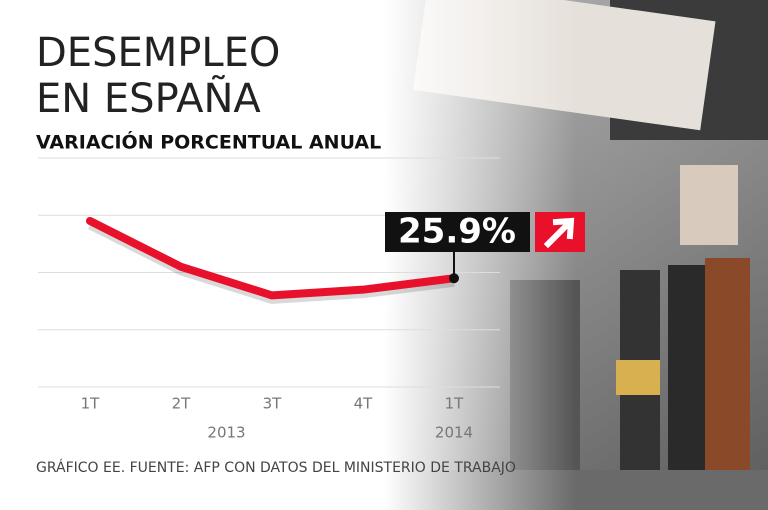  I want to click on x-tick-label: 4T, so click(364, 404).